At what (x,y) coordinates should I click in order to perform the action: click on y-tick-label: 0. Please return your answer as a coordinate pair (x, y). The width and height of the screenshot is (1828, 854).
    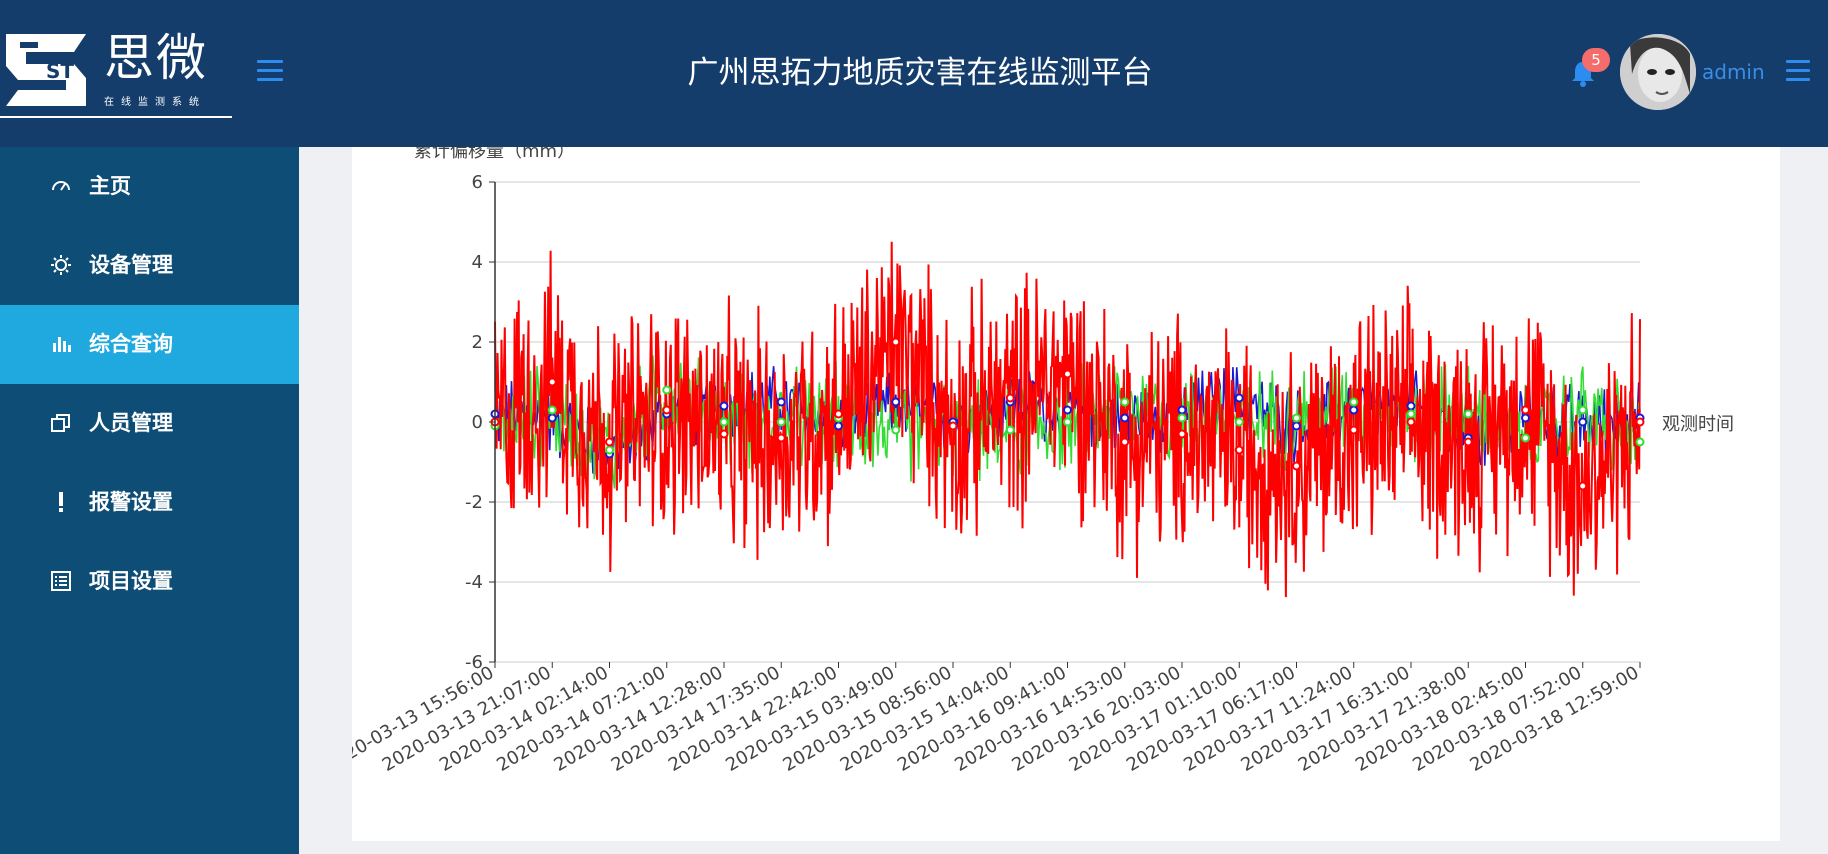
    Looking at the image, I should click on (477, 422).